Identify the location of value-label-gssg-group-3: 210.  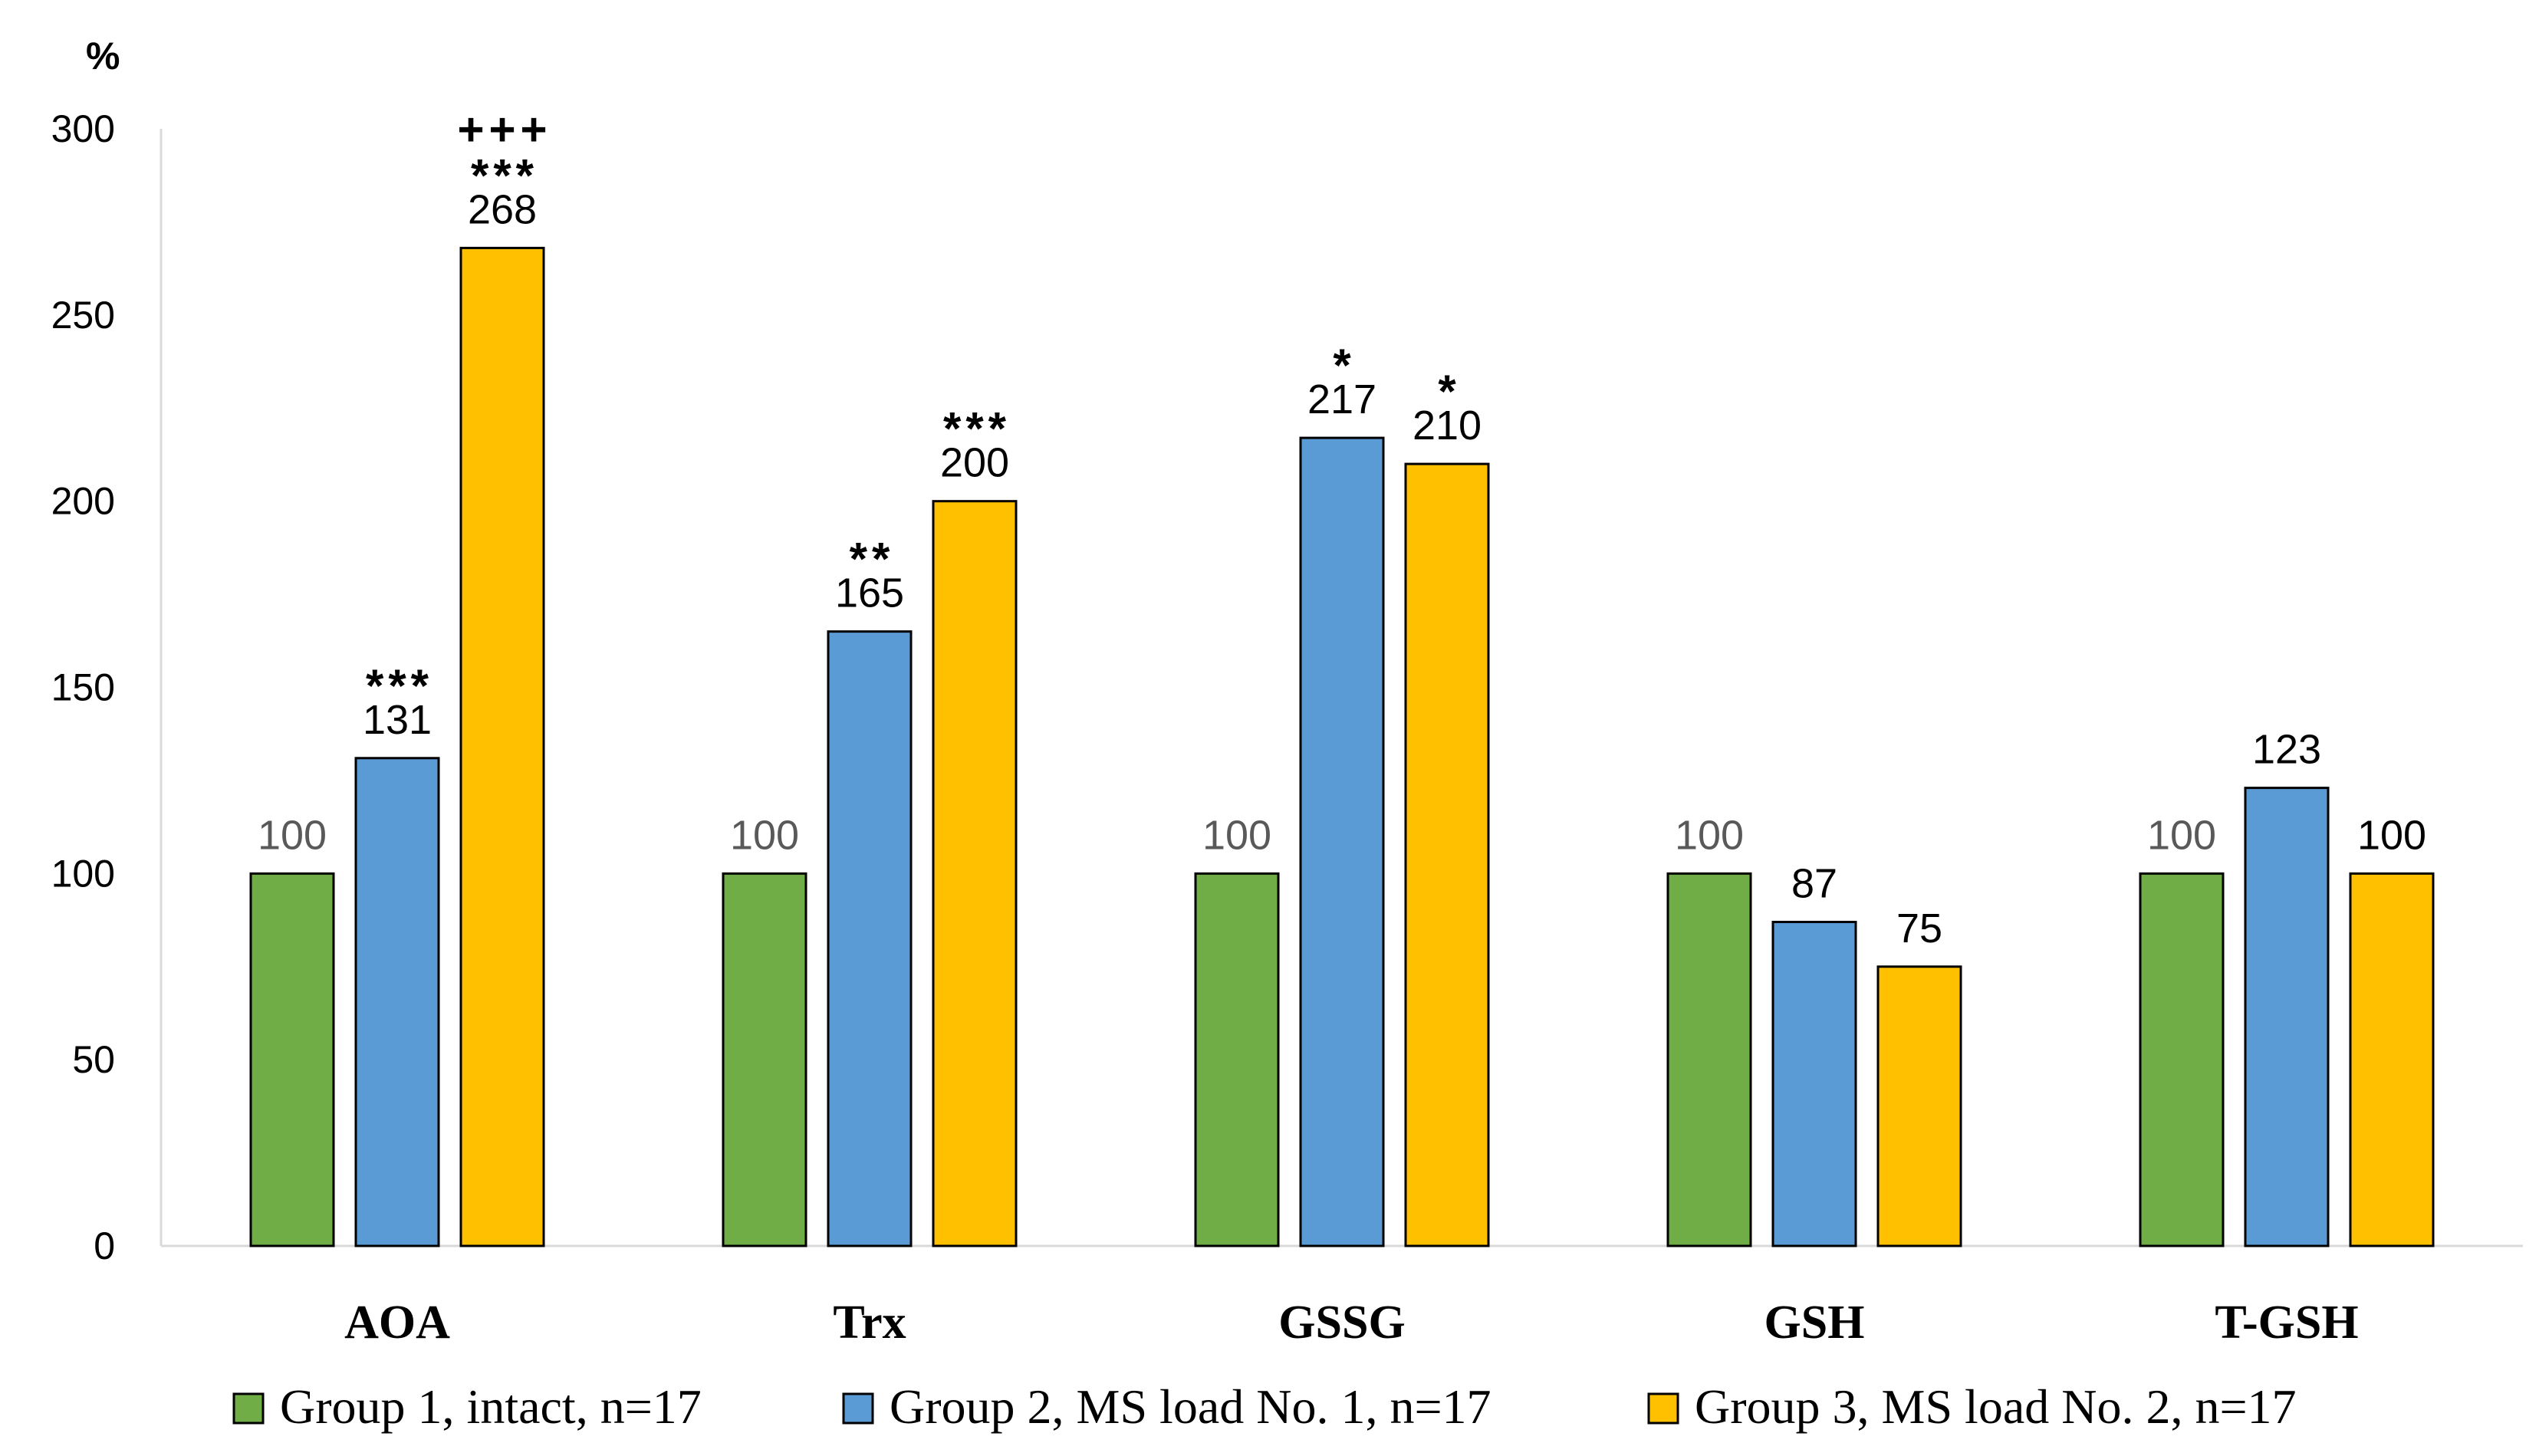
(1447, 426).